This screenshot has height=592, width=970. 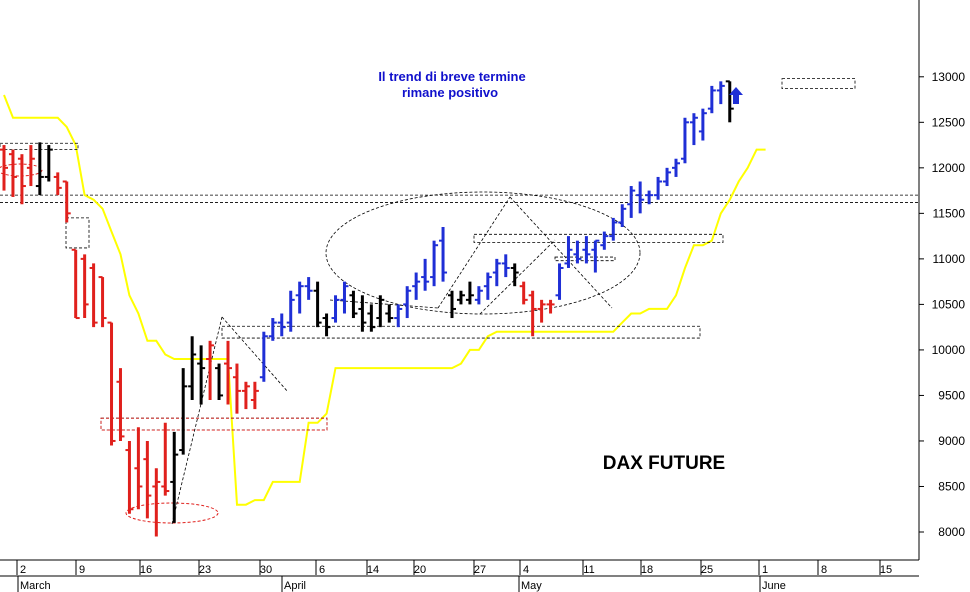 I want to click on top-left-ellipse, so click(x=21, y=170).